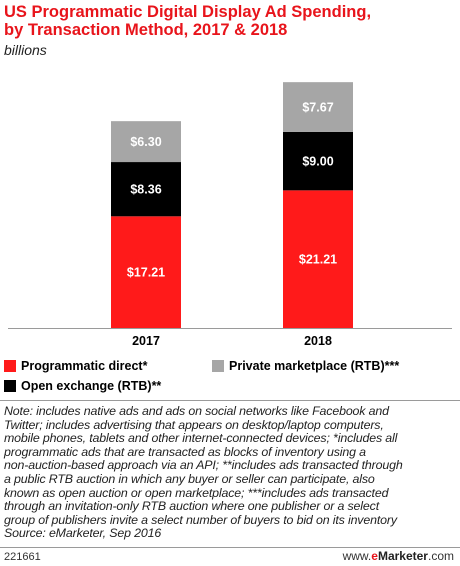 The image size is (460, 566). I want to click on data-label-open-exchange-rtb-2018: $9.00, so click(317, 162).